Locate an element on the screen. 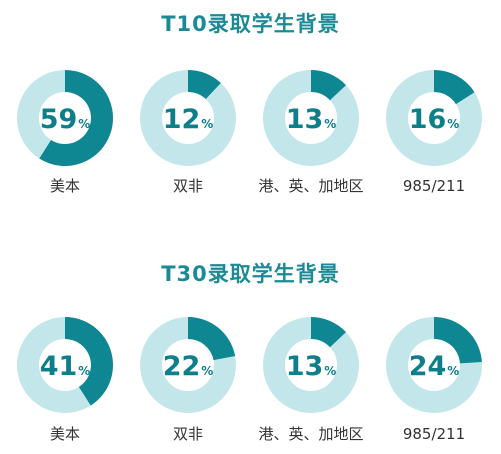 This screenshot has width=501, height=454. donut-t30-3: 24% 985/211 is located at coordinates (434, 380).